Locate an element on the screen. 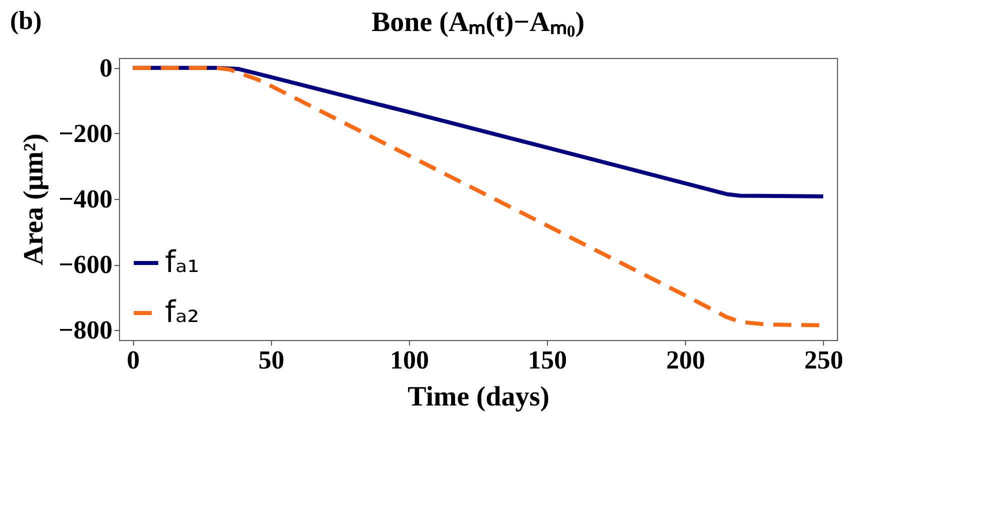  legend-label: fₐ₁ is located at coordinates (182, 262).